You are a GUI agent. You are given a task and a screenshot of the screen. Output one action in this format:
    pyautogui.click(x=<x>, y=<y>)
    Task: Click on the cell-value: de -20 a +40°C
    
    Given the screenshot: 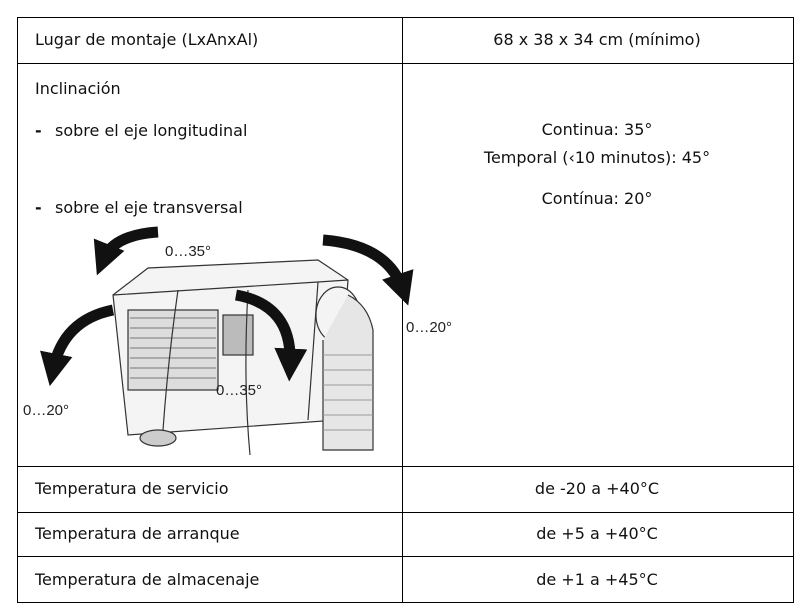 What is the action you would take?
    pyautogui.click(x=597, y=488)
    